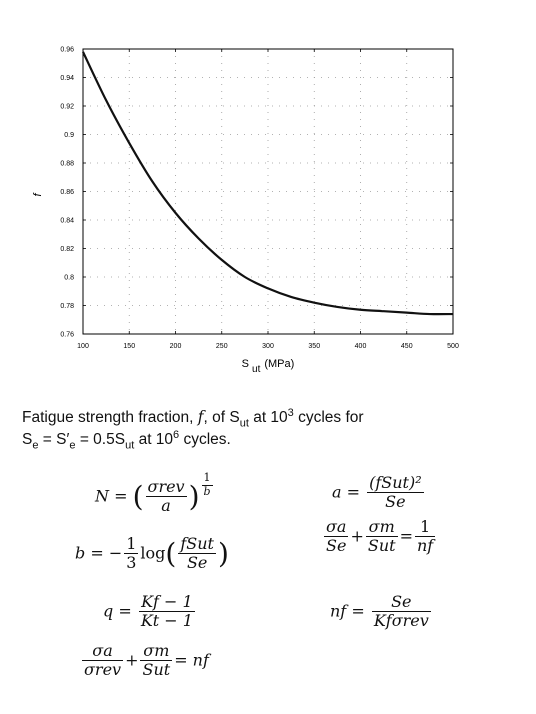 The image size is (536, 714). I want to click on y-tick-label: 0.9, so click(69, 135).